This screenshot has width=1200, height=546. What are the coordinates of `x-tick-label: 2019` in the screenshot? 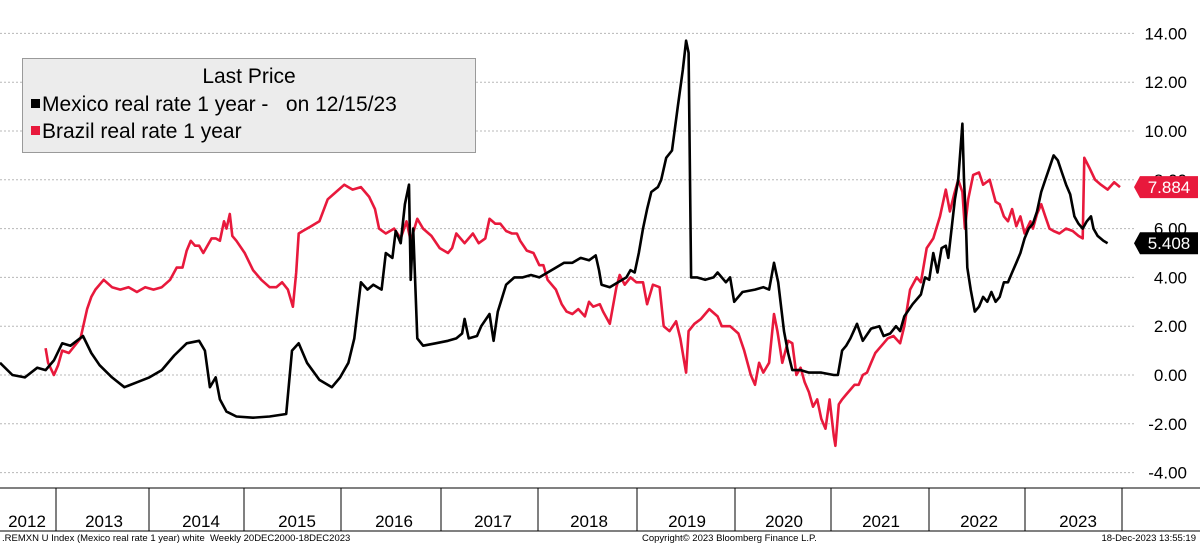 It's located at (687, 521).